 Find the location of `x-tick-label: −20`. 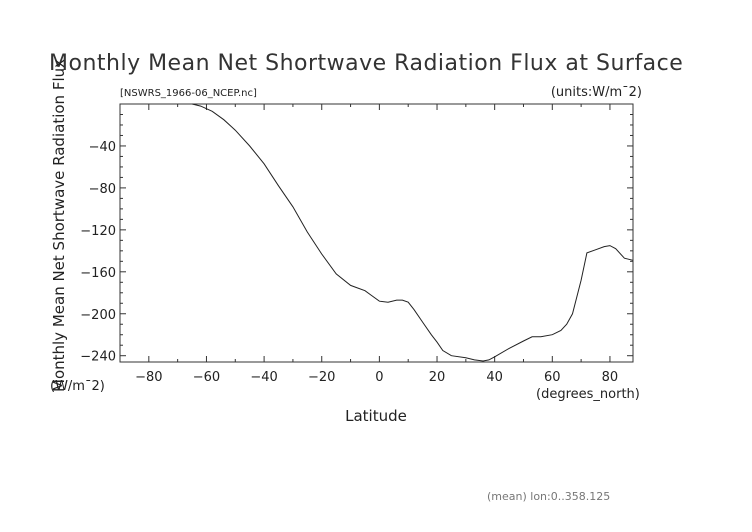

x-tick-label: −20 is located at coordinates (321, 377).